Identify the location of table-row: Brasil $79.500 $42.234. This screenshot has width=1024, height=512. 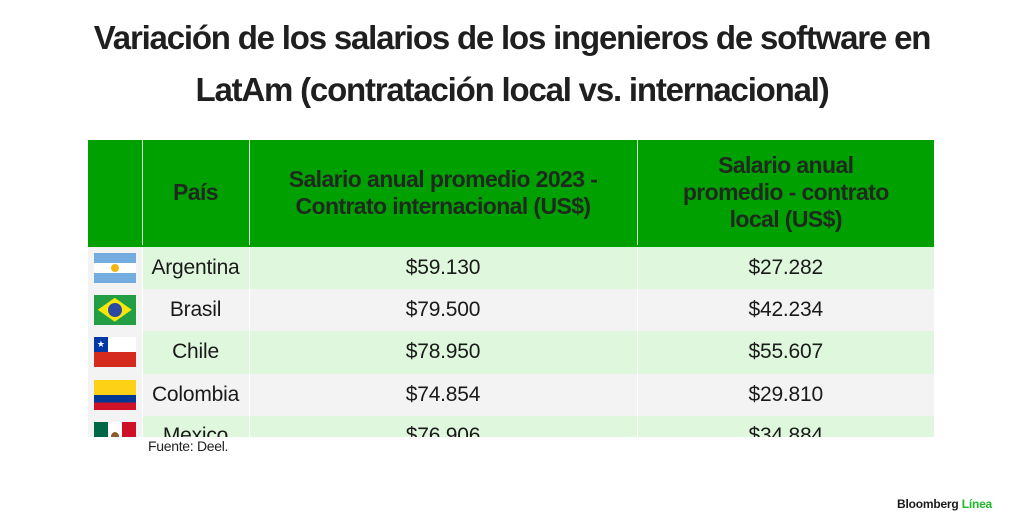
(511, 309).